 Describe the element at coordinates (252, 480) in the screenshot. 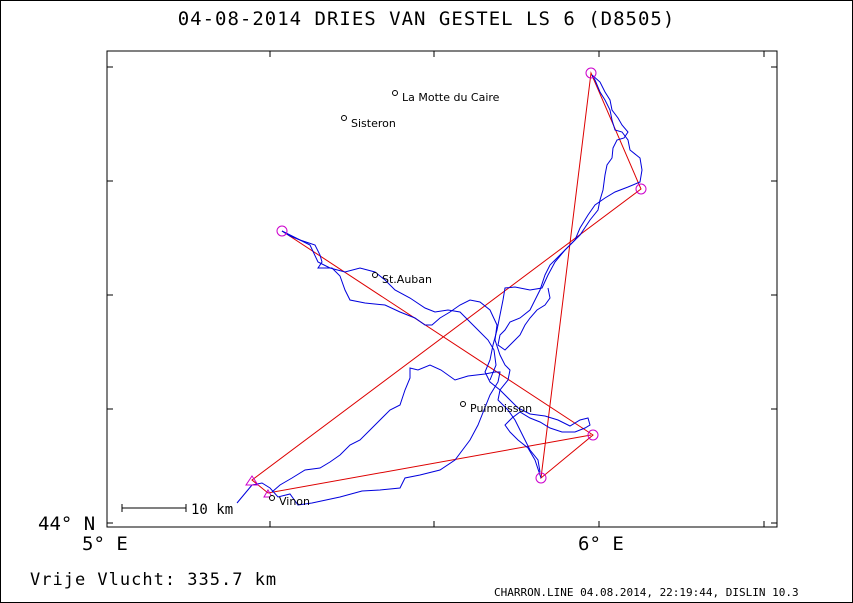

I see `start-marker` at that location.